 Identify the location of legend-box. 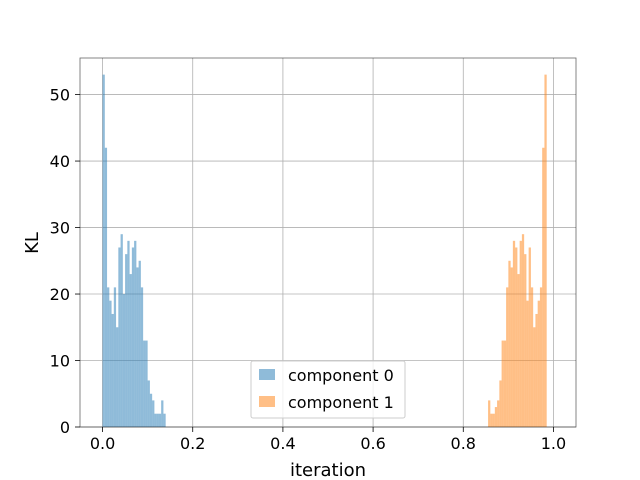
(328, 389).